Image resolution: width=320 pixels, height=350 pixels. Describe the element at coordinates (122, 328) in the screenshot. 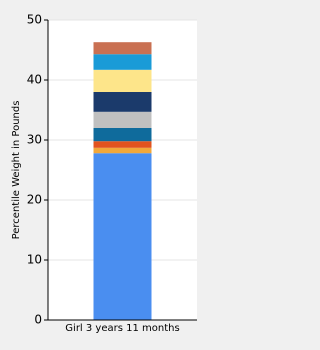

I see `x-tick-label: Girl 3 years 11 months` at that location.